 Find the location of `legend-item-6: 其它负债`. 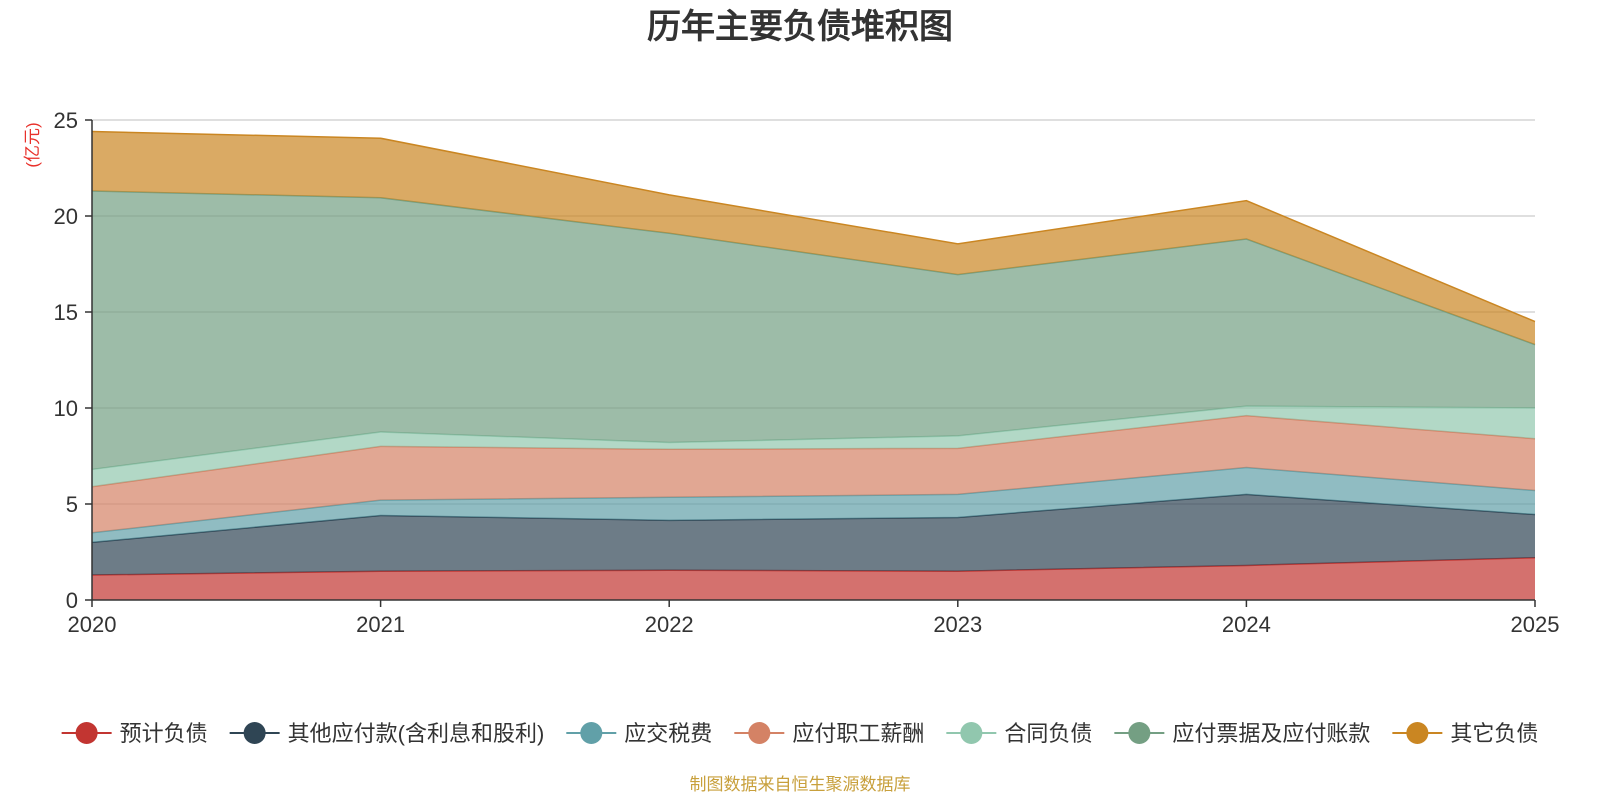

legend-item-6: 其它负债 is located at coordinates (1465, 733).